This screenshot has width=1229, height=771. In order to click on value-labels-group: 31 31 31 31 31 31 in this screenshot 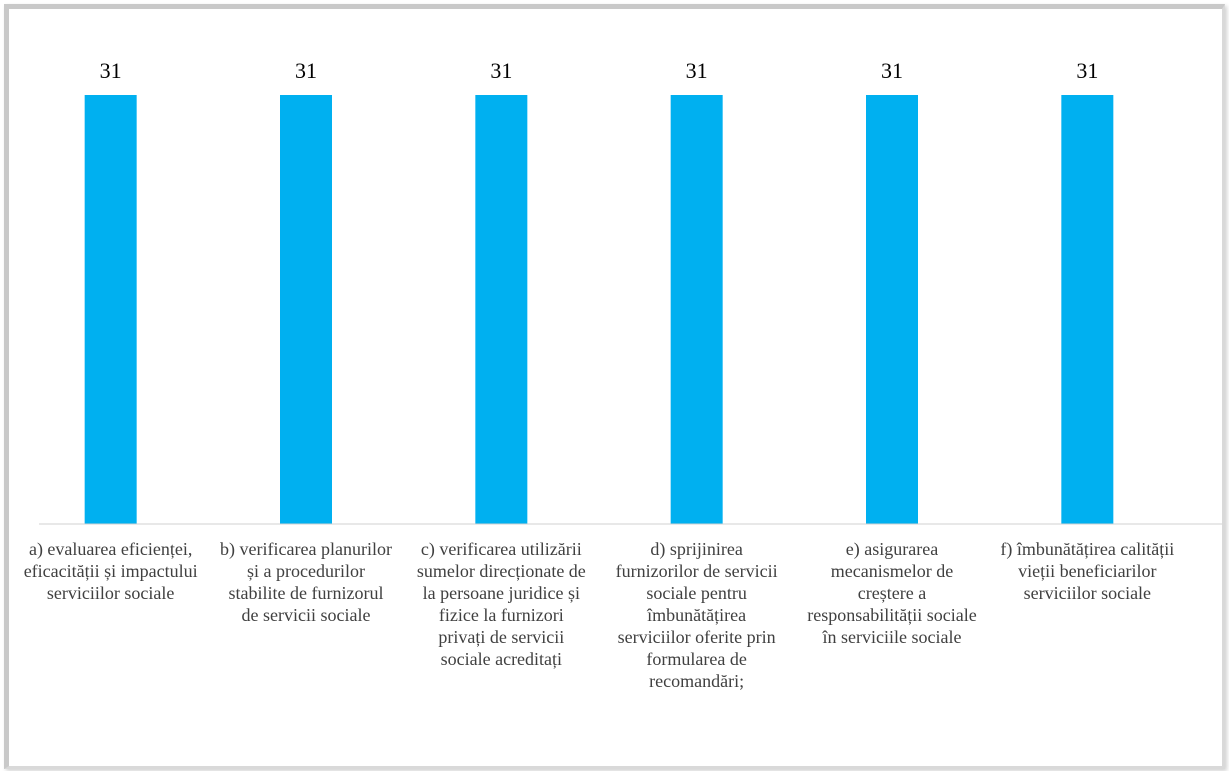, I will do `click(599, 70)`.